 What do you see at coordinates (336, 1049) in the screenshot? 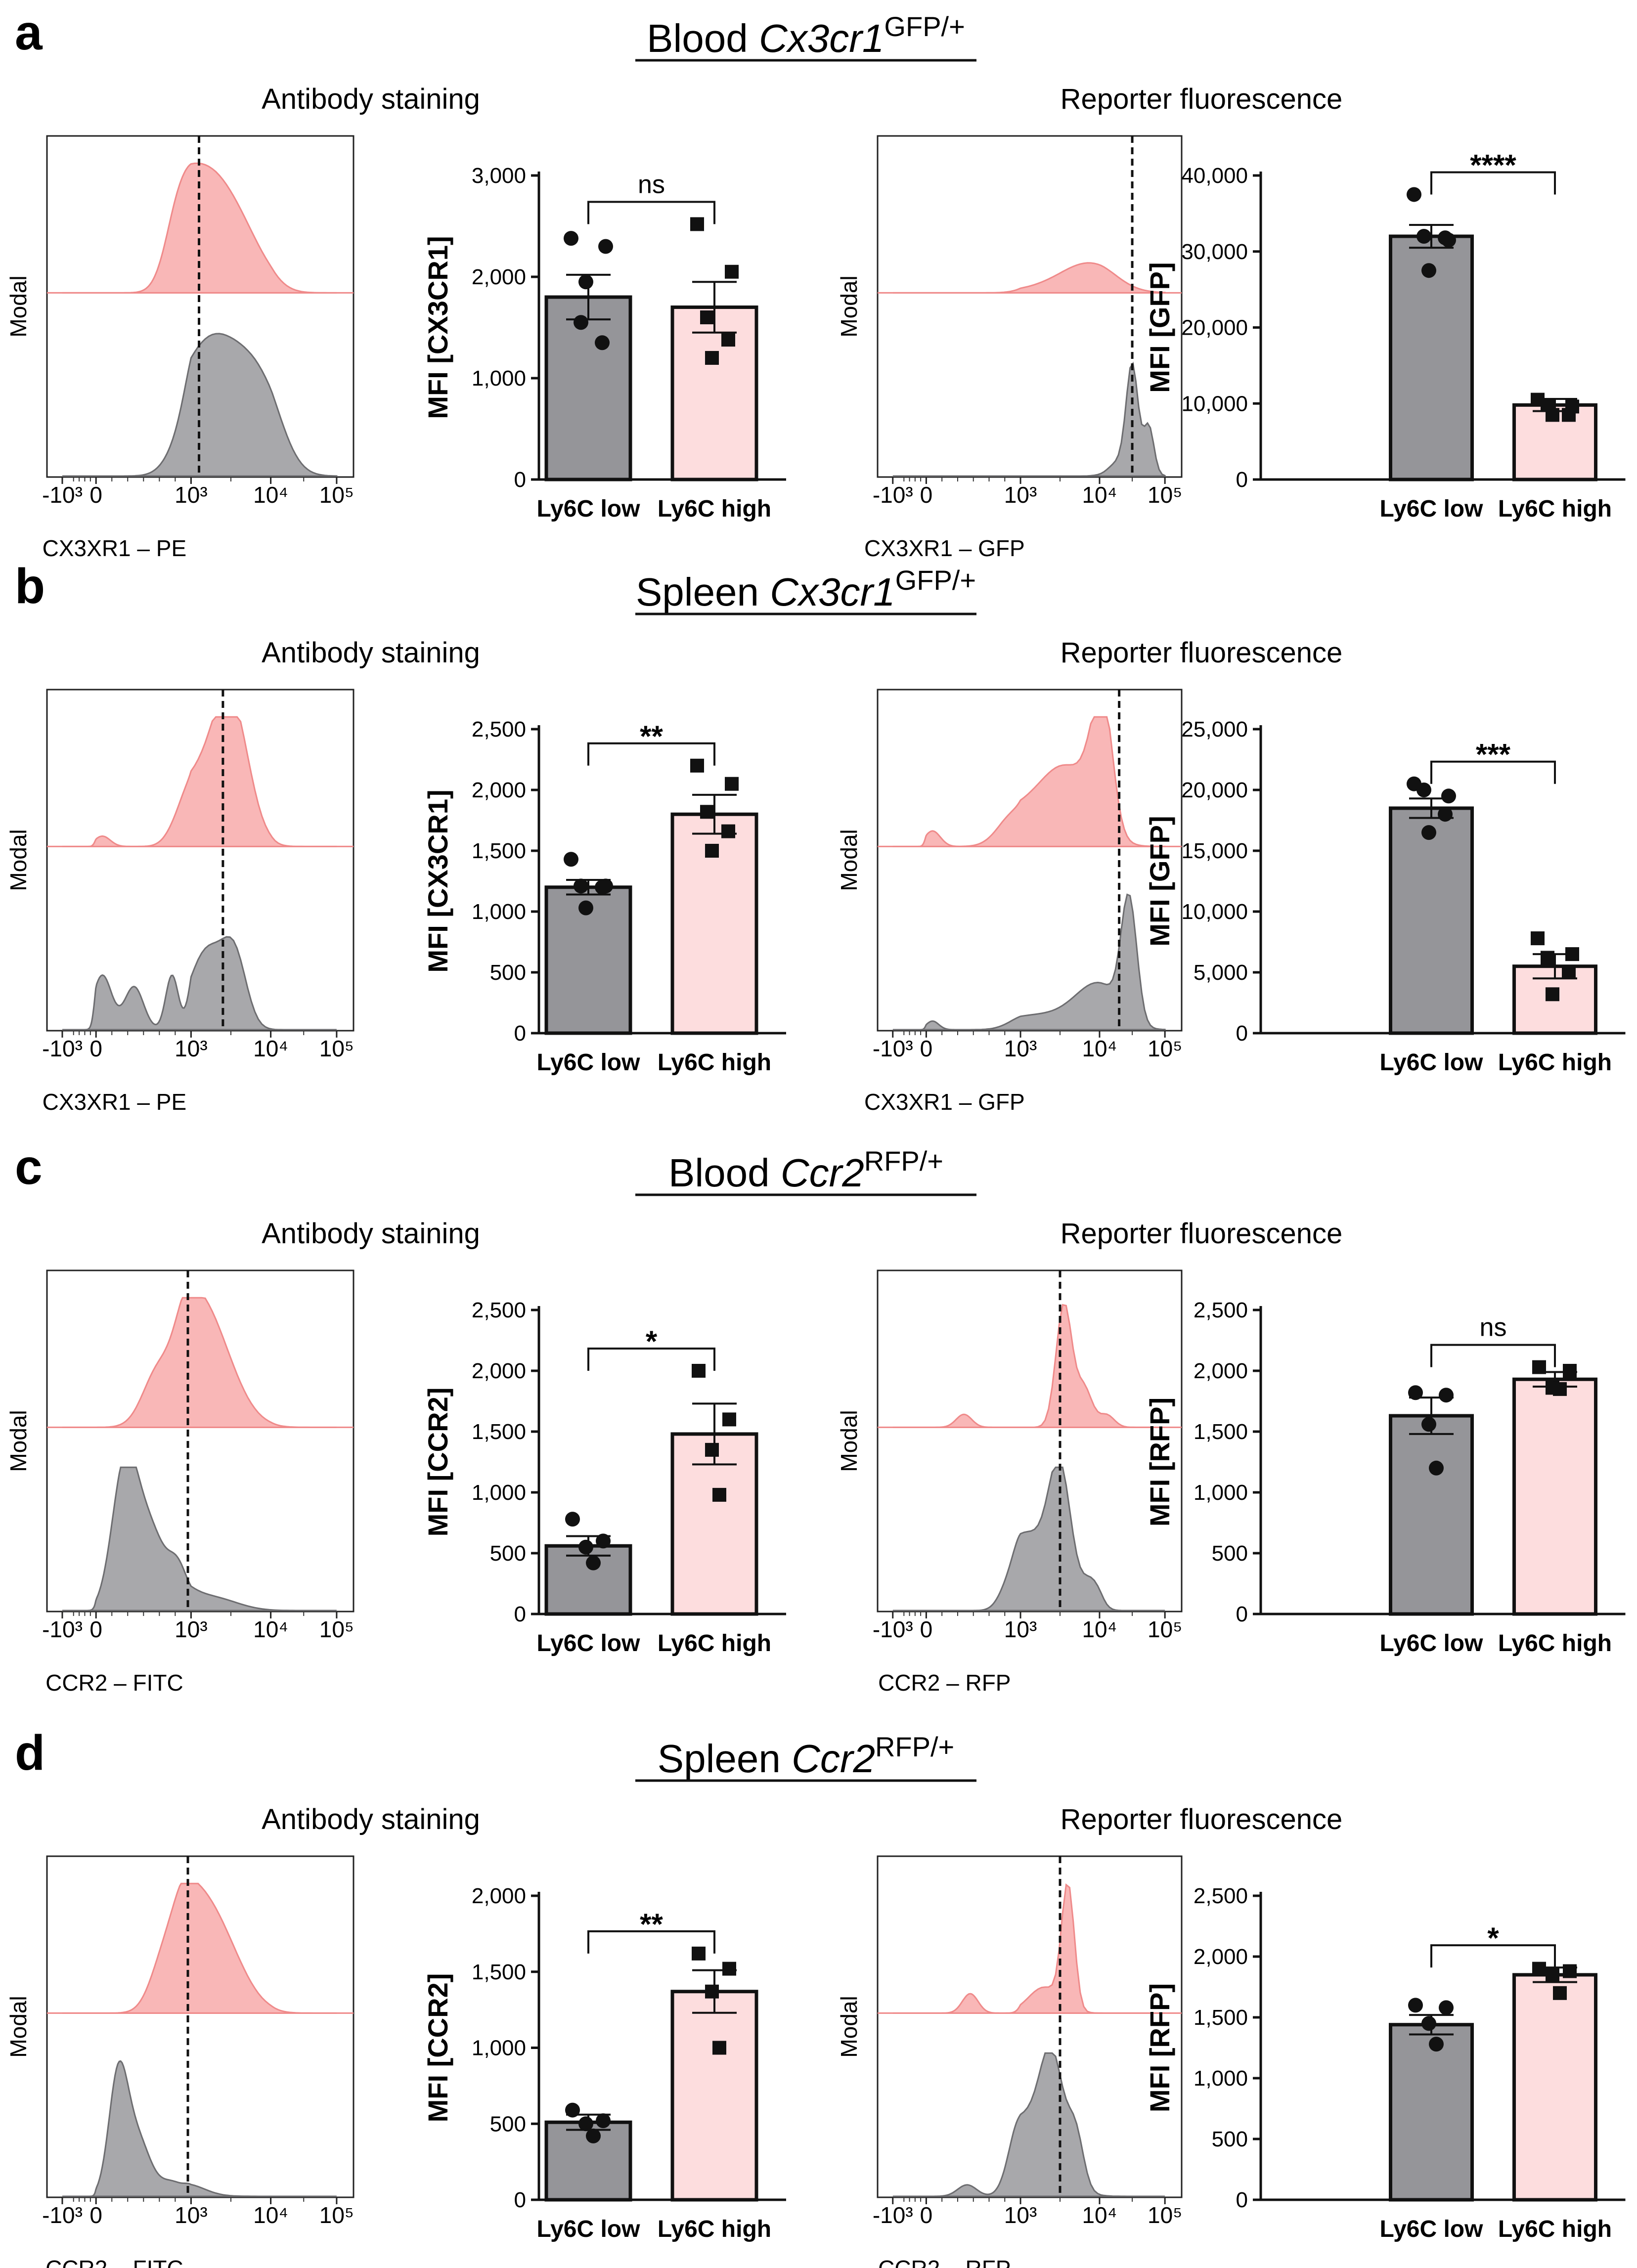
I see `histogram-tick-label: 10⁵` at bounding box center [336, 1049].